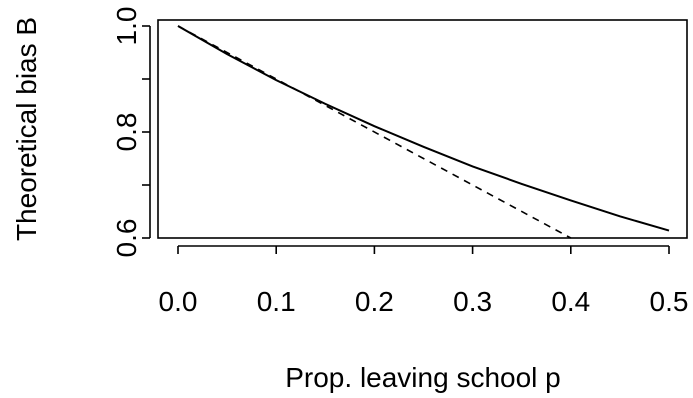  I want to click on y-axis: 0.6 0.8 1.0, so click(131, 132).